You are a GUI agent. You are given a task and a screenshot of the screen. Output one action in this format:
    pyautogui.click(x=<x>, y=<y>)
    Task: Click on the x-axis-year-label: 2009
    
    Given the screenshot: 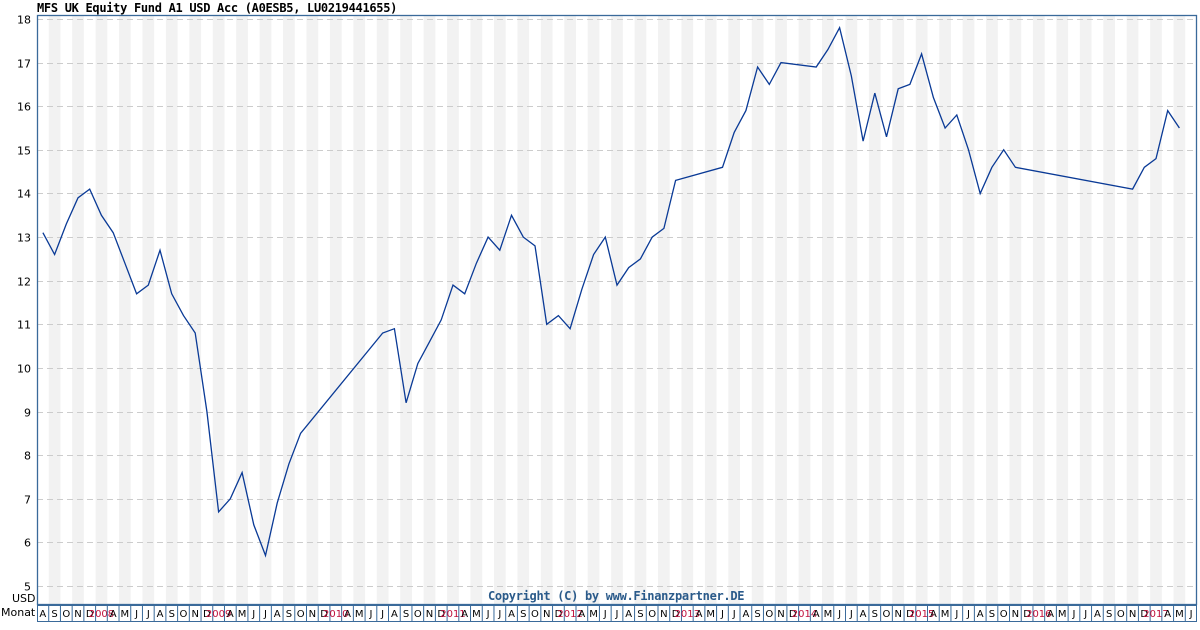 What is the action you would take?
    pyautogui.click(x=218, y=614)
    